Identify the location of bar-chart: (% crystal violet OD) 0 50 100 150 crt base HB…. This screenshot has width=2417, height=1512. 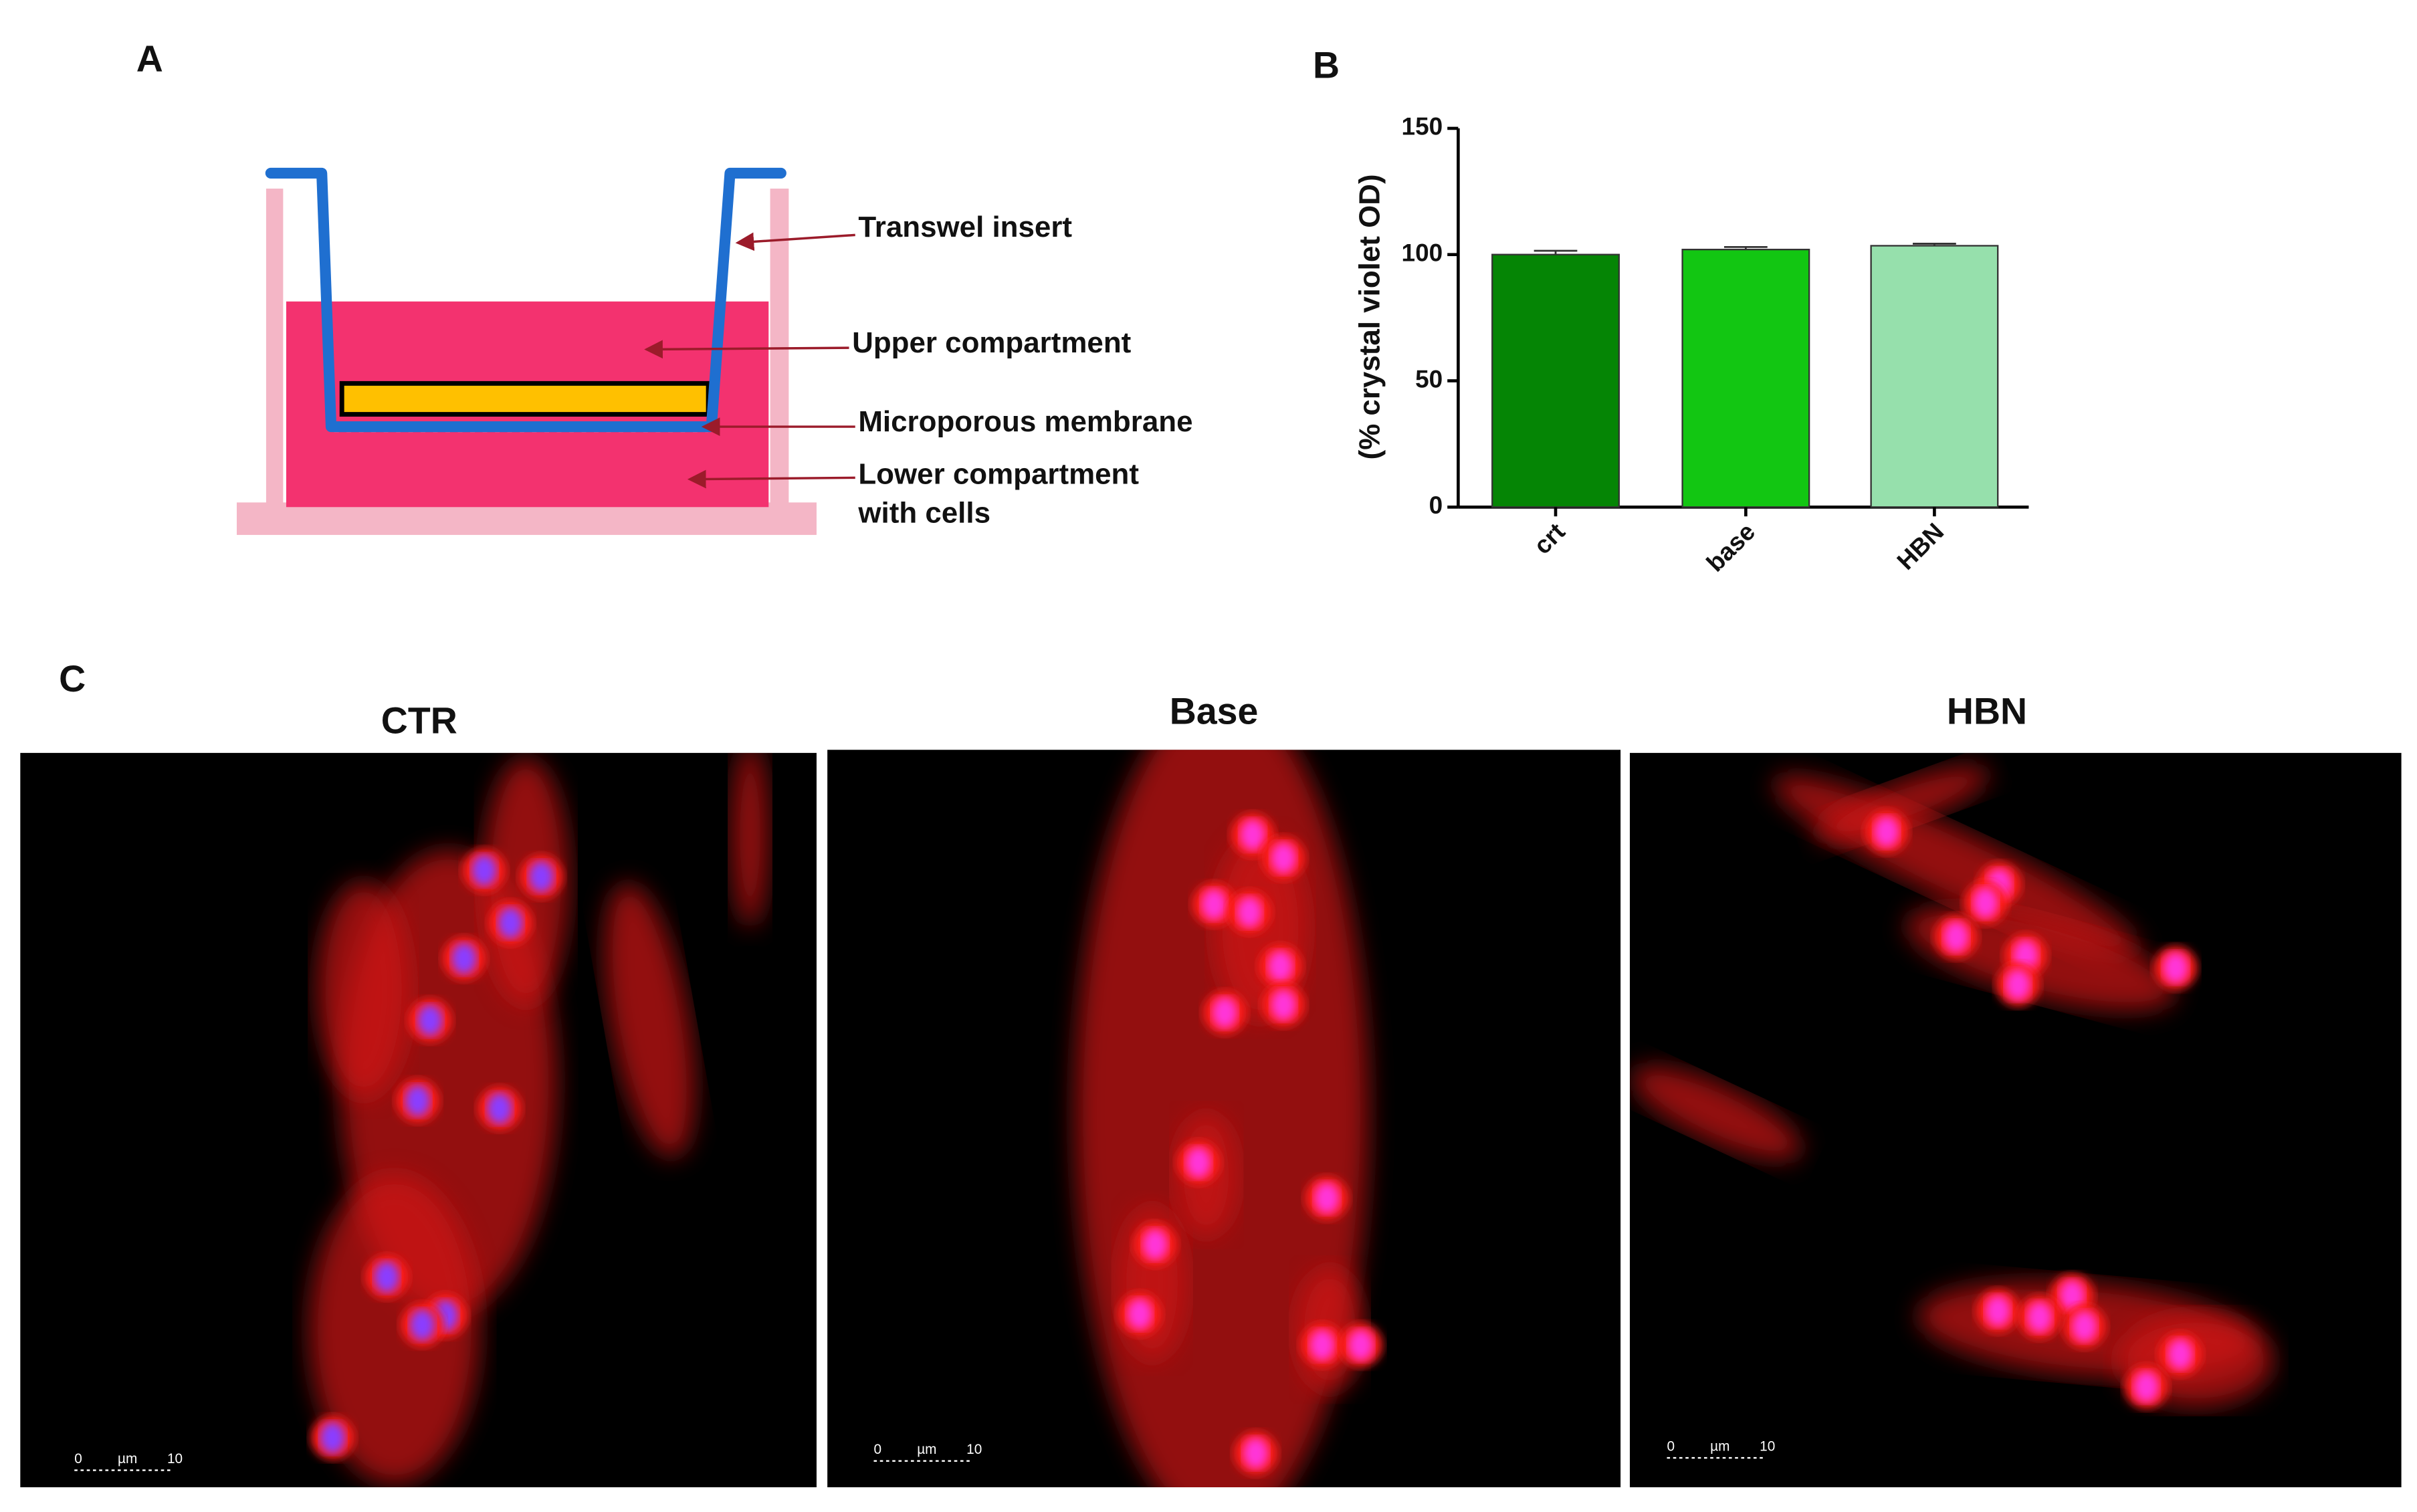
(1691, 345).